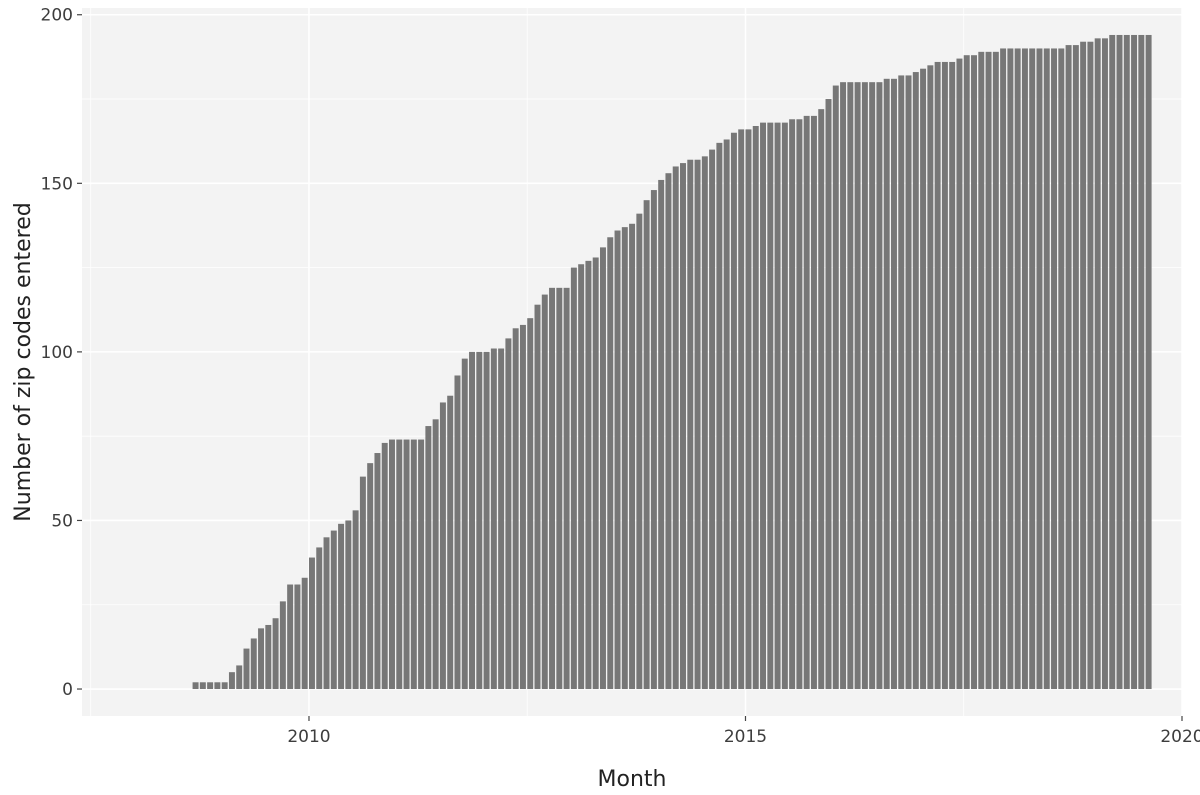 This screenshot has height=795, width=1200. Describe the element at coordinates (308, 737) in the screenshot. I see `x-tick-label: 2010` at that location.